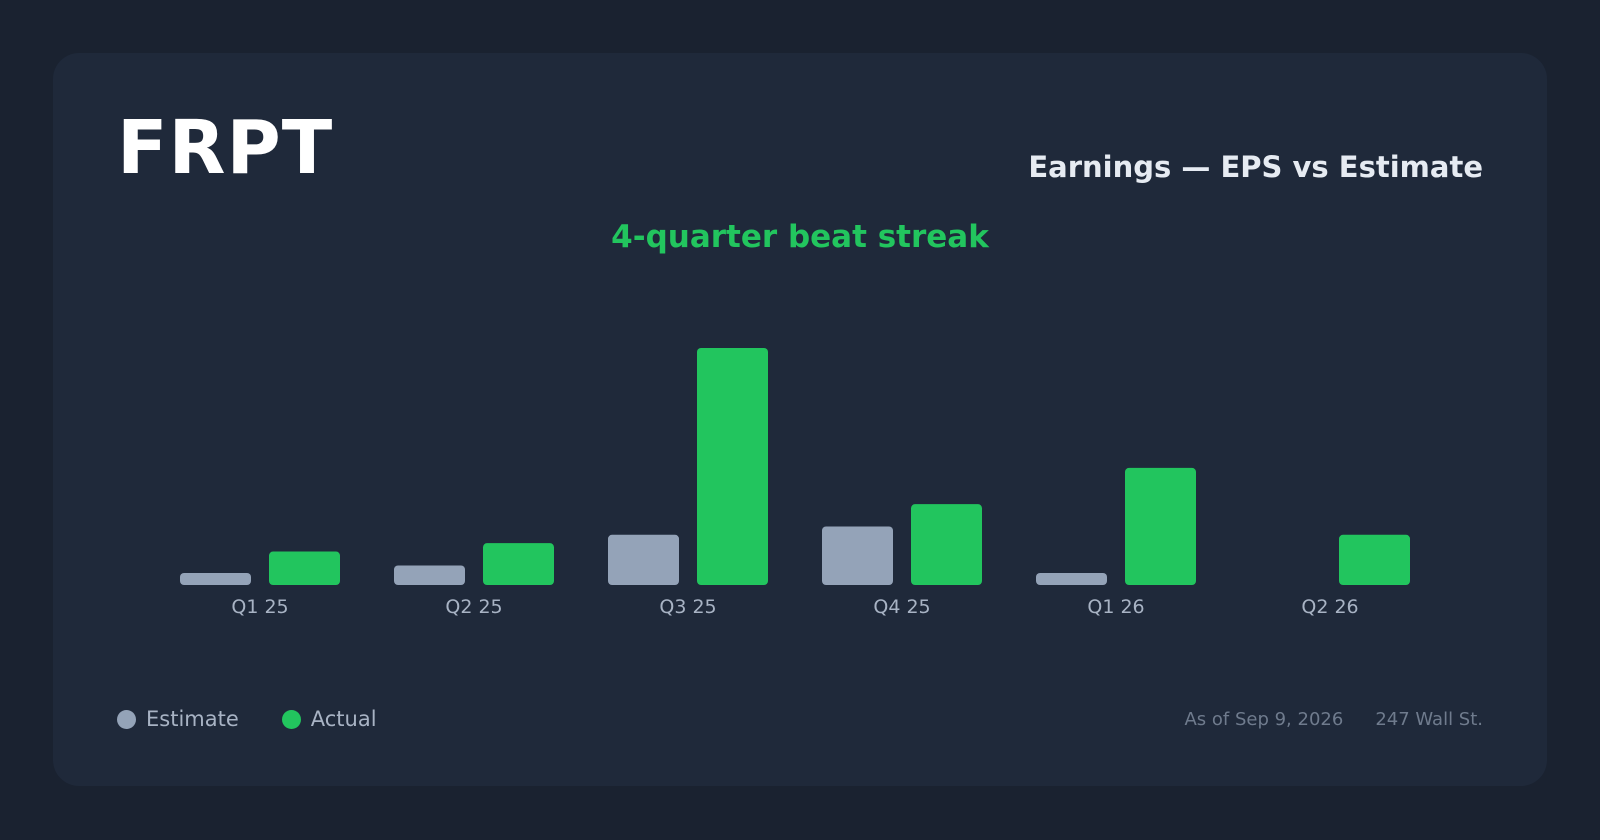  Describe the element at coordinates (268, 719) in the screenshot. I see `chart-legend: Estimate Actual` at that location.